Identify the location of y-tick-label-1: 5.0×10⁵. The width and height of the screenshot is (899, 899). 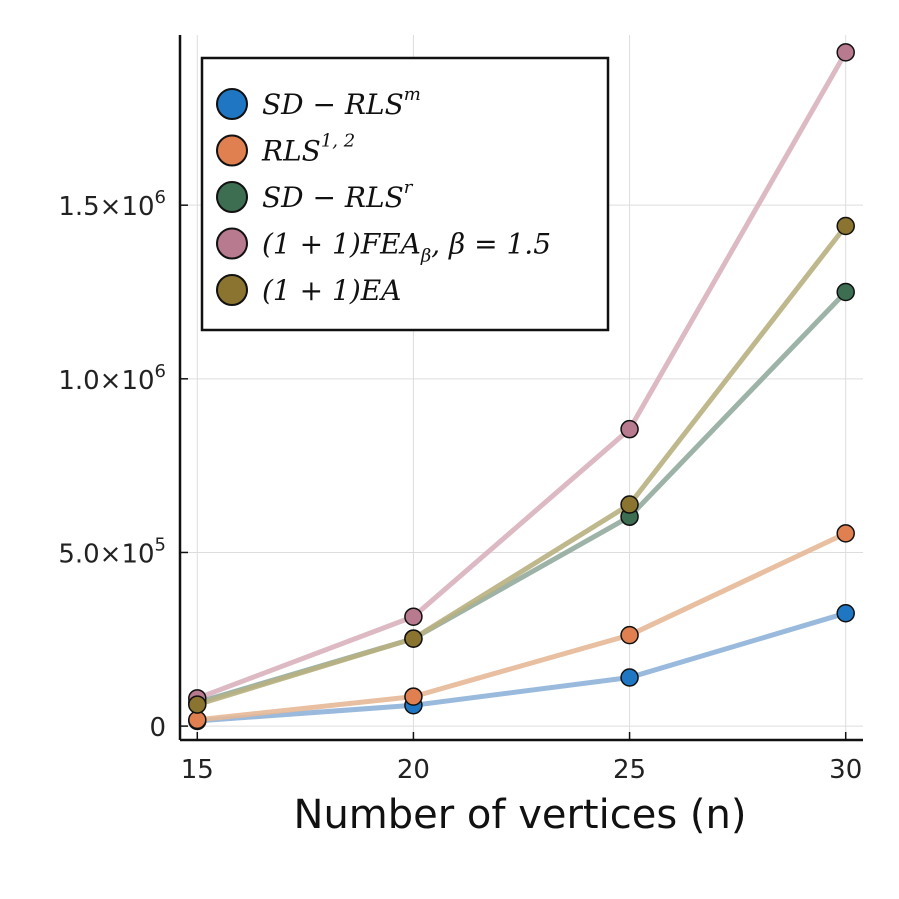
(112, 551).